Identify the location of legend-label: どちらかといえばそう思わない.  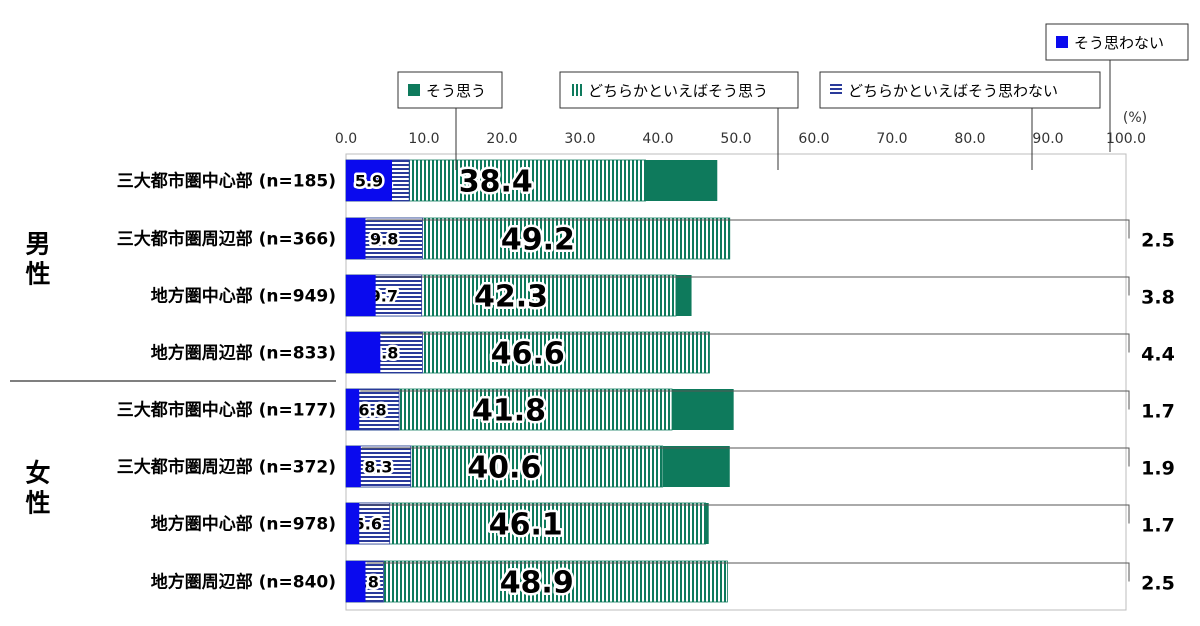
(953, 91).